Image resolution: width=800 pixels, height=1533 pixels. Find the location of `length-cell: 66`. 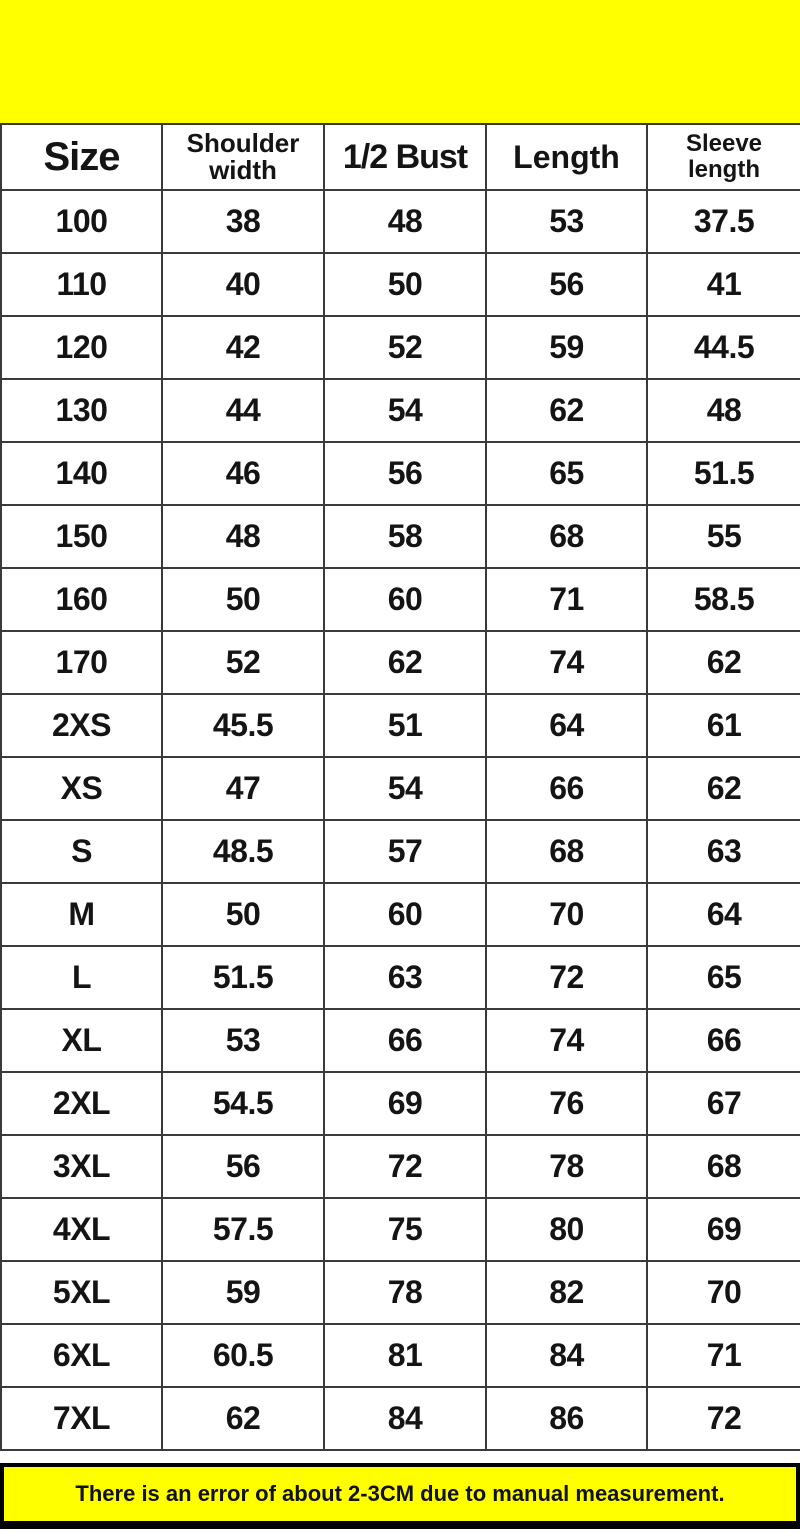

length-cell: 66 is located at coordinates (566, 788).